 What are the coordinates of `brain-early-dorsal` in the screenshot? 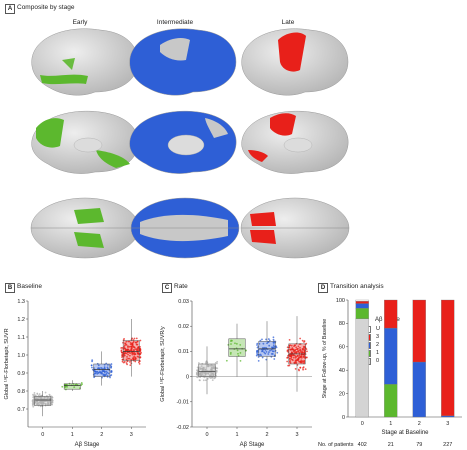 It's located at (85, 228).